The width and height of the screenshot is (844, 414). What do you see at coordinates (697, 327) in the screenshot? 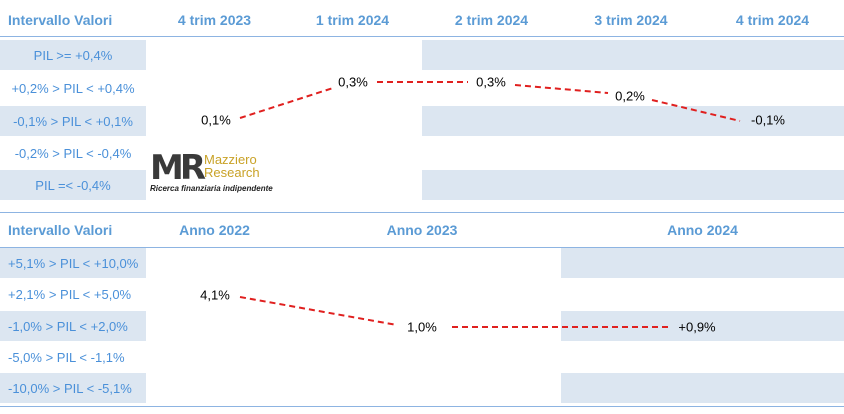
I see `annual-value-3: +0,9%` at bounding box center [697, 327].